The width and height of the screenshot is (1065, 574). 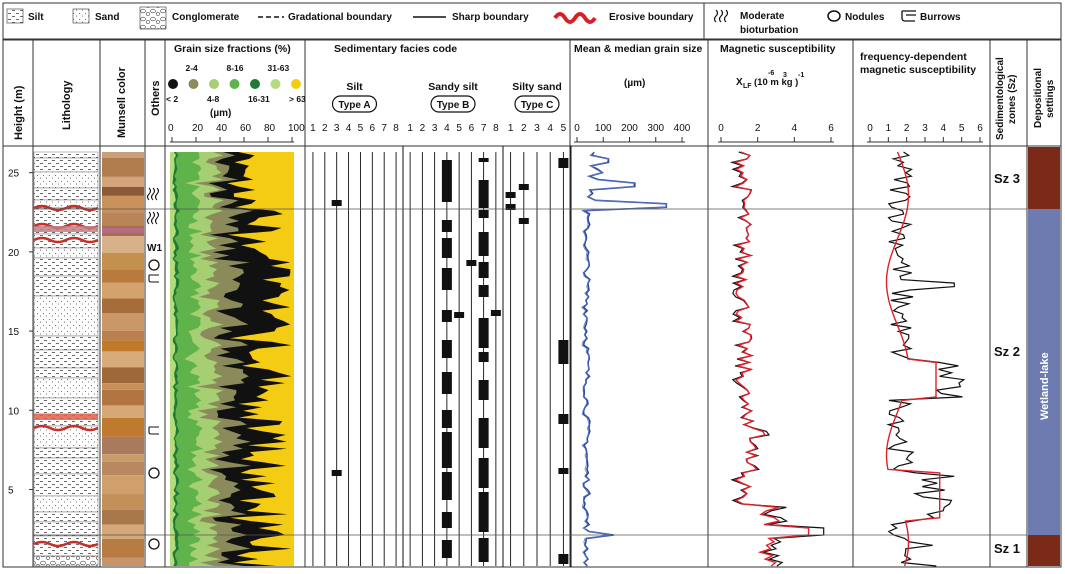 I want to click on fd-tick-label: 1, so click(x=889, y=128).